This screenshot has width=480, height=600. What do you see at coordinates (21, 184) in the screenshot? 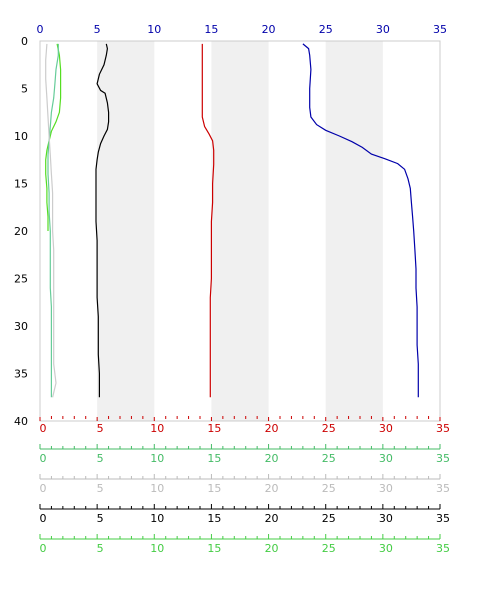
I see `y-tick-label: 15` at bounding box center [21, 184].